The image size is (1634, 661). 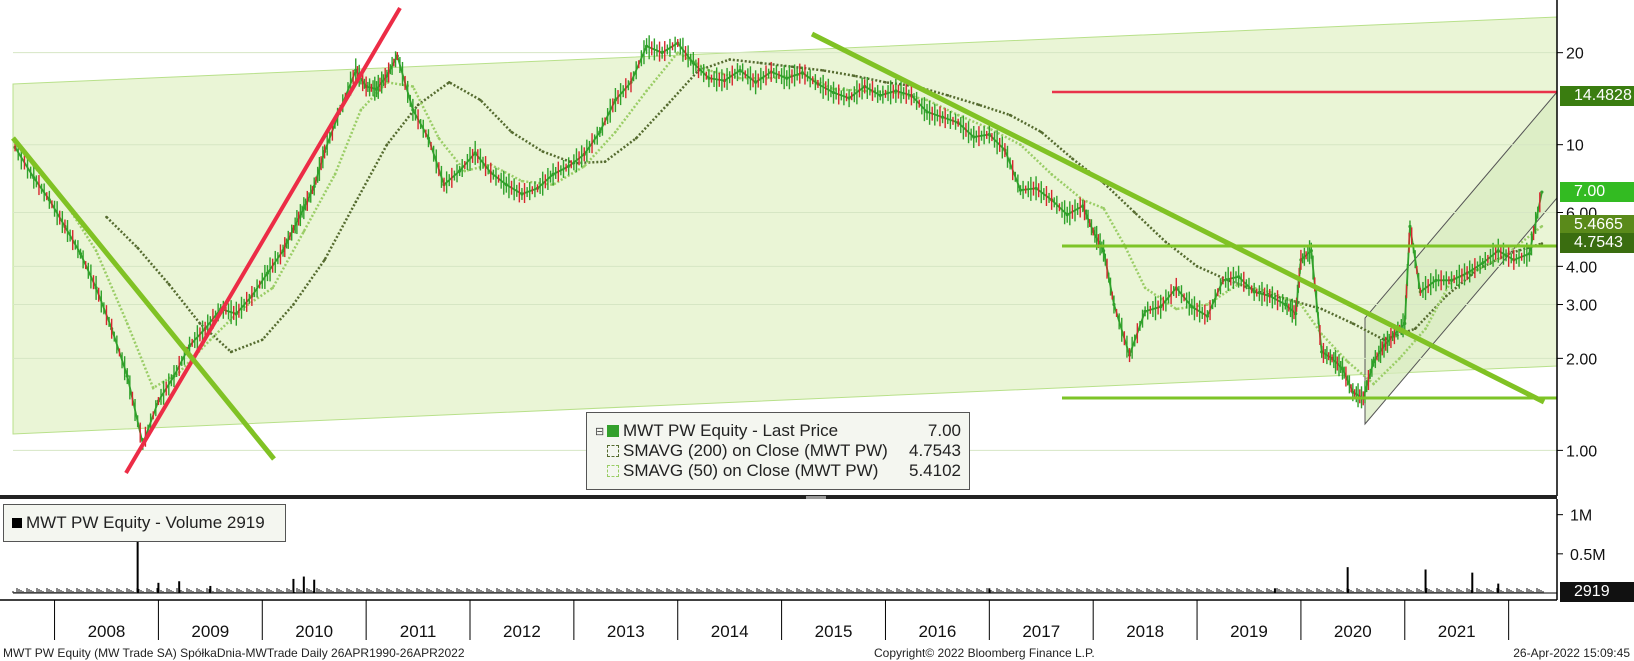 I want to click on x-tick-label-1: 2009, so click(x=210, y=631).